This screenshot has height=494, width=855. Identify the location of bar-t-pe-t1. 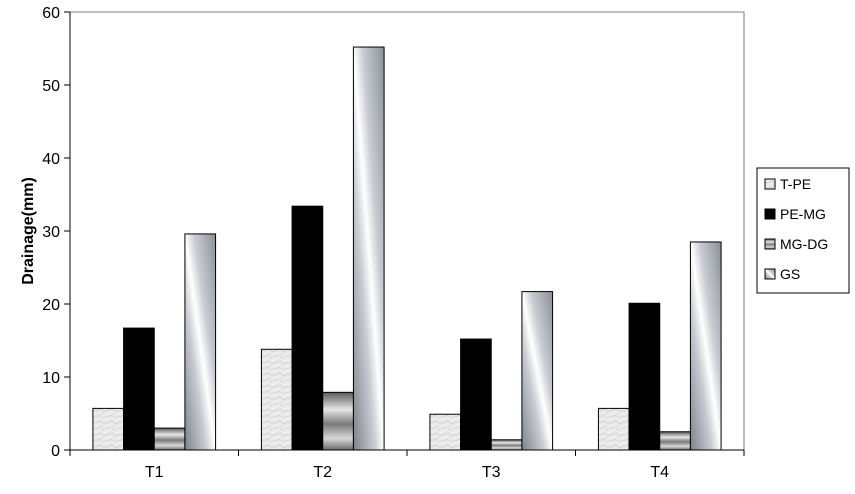
(108, 429).